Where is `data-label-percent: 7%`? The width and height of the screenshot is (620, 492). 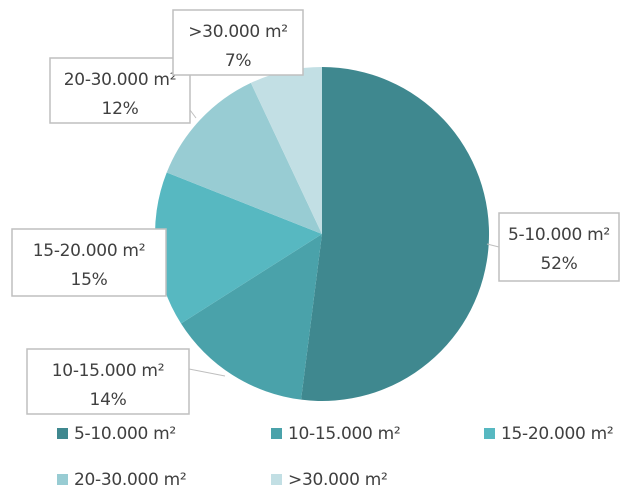
data-label-percent: 7% is located at coordinates (238, 61).